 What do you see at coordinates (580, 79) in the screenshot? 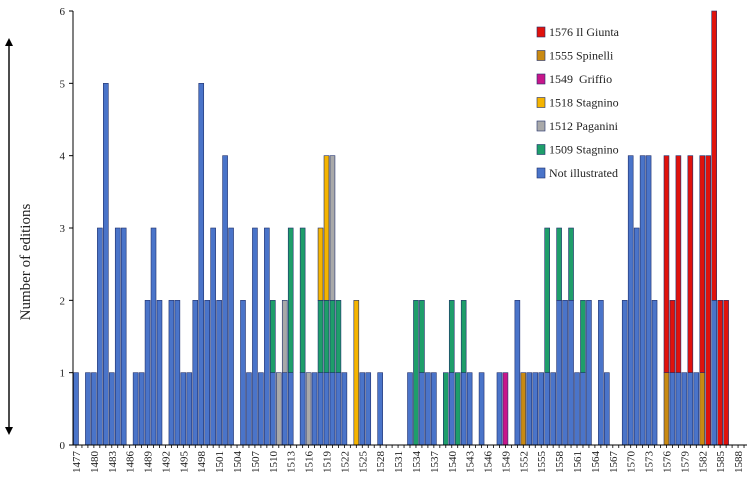
I see `legend-label-2: 1549 Griffio` at bounding box center [580, 79].